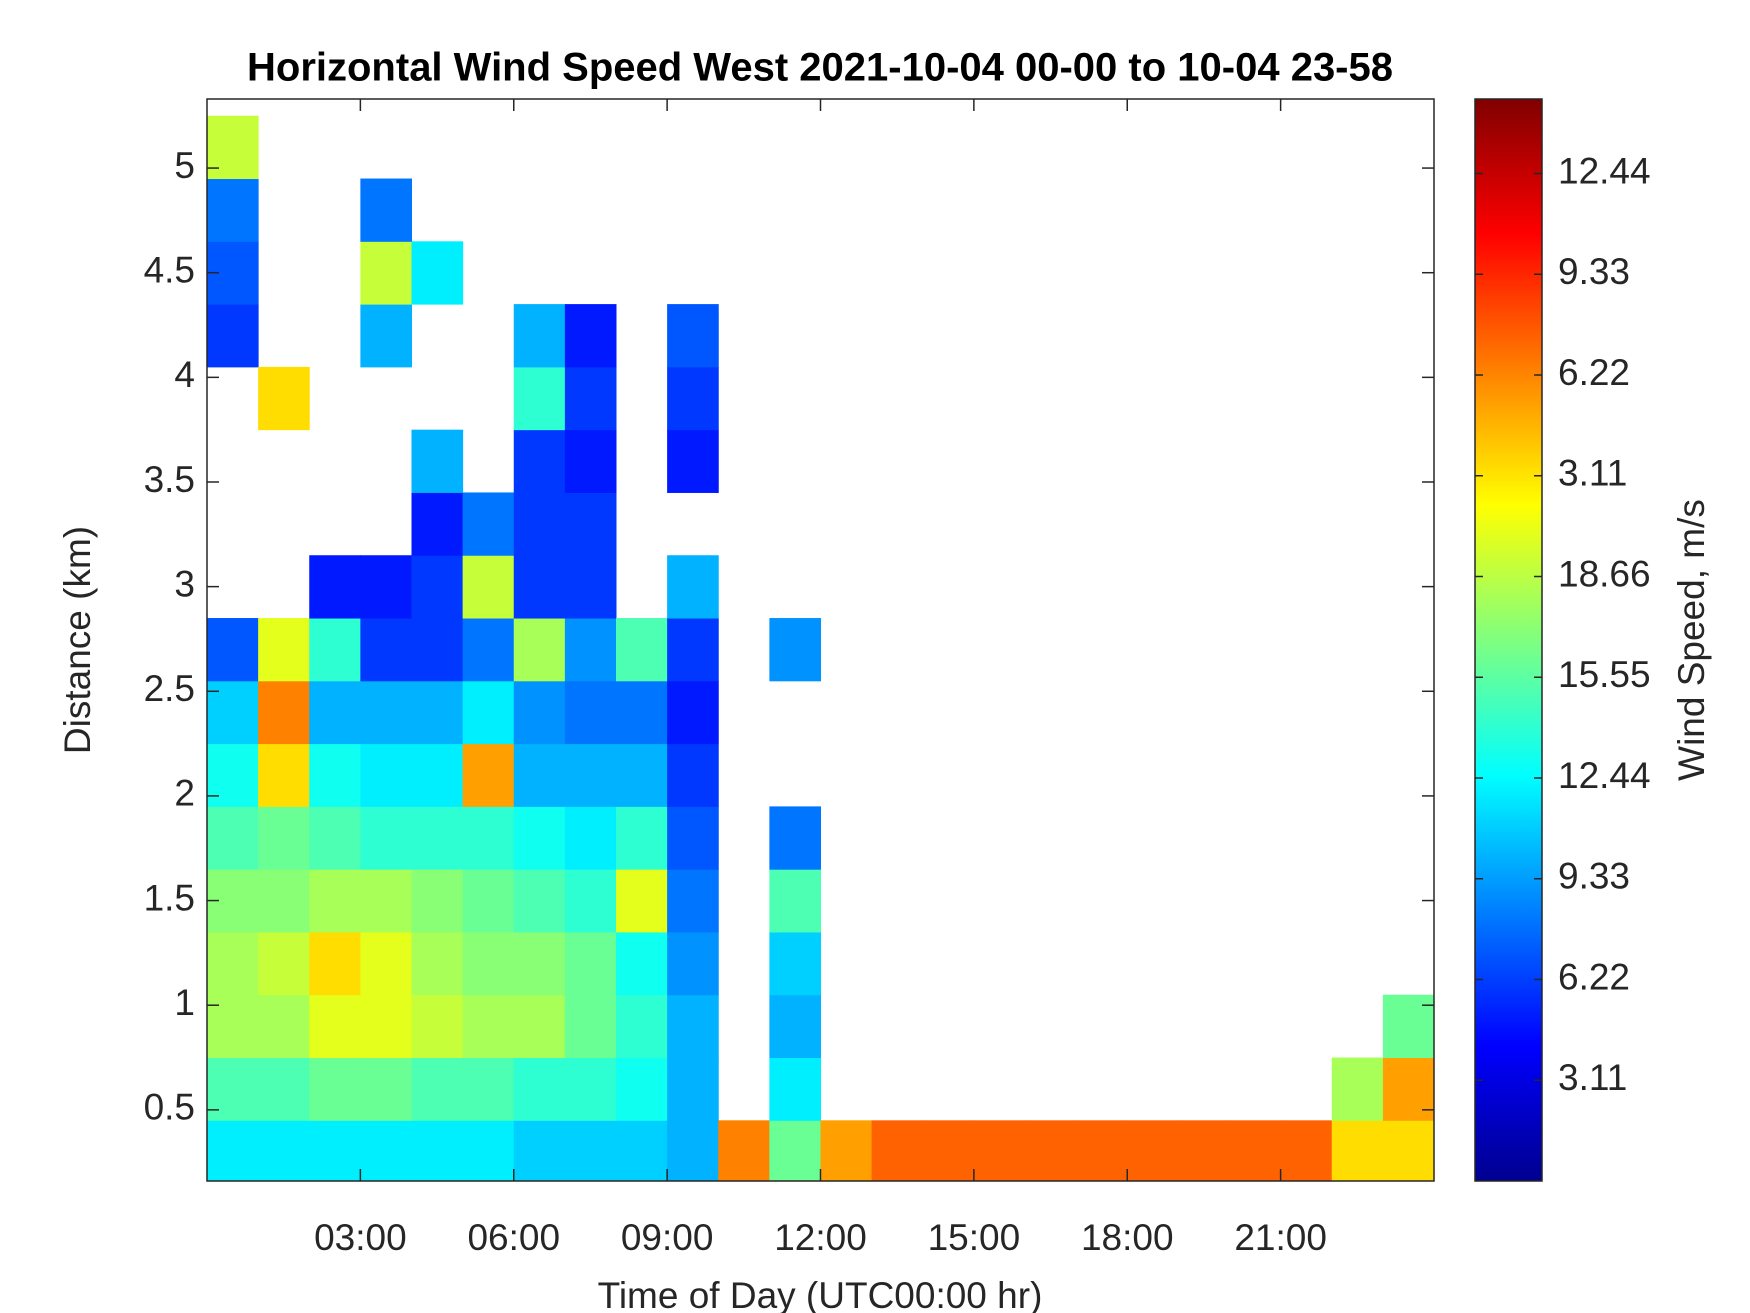 This screenshot has height=1313, width=1750. Describe the element at coordinates (1691, 640) in the screenshot. I see `colorbar-label: Wind Speed, m/s` at that location.